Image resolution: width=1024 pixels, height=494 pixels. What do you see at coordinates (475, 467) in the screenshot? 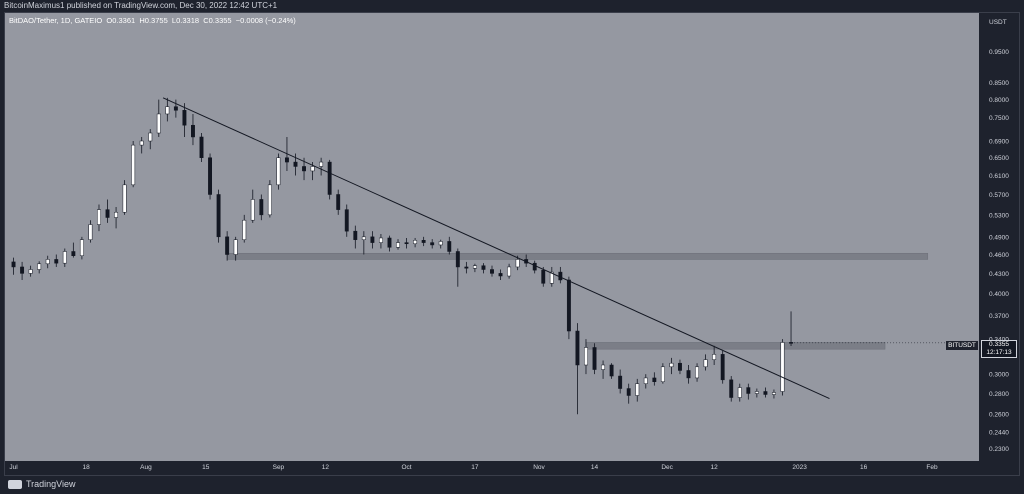
I see `x-tick-label: 17` at bounding box center [475, 467].